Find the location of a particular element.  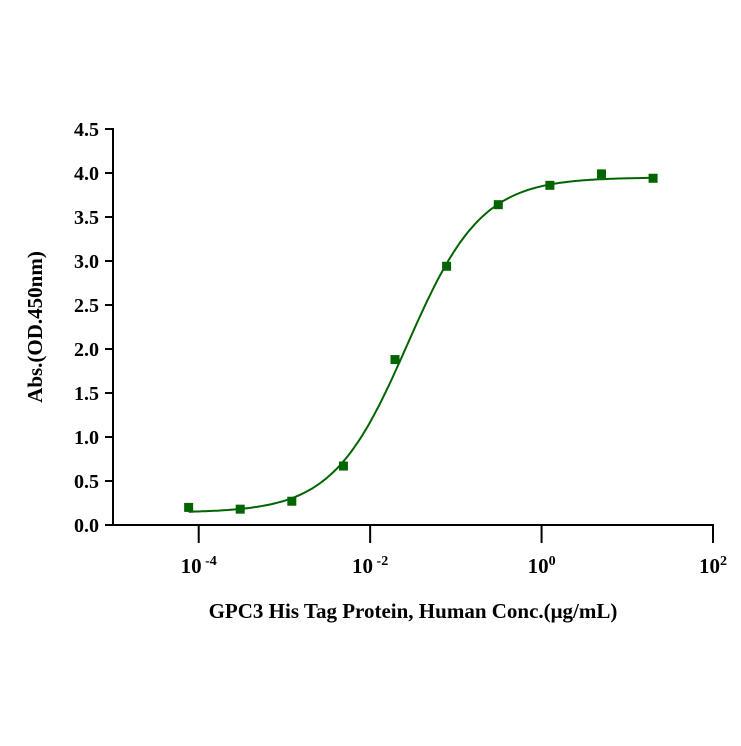

y-tick-label: 1.0 is located at coordinates (86, 438).